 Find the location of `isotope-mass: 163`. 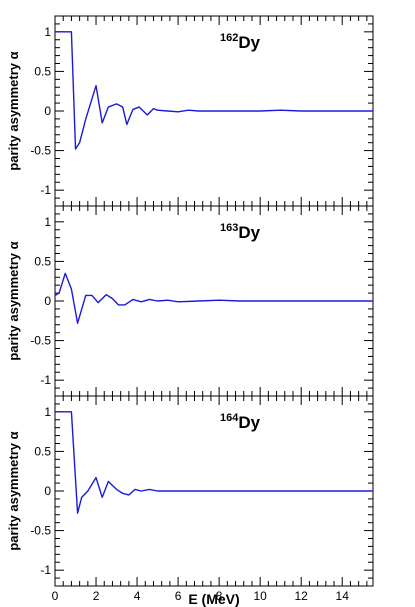

isotope-mass: 163 is located at coordinates (229, 228).